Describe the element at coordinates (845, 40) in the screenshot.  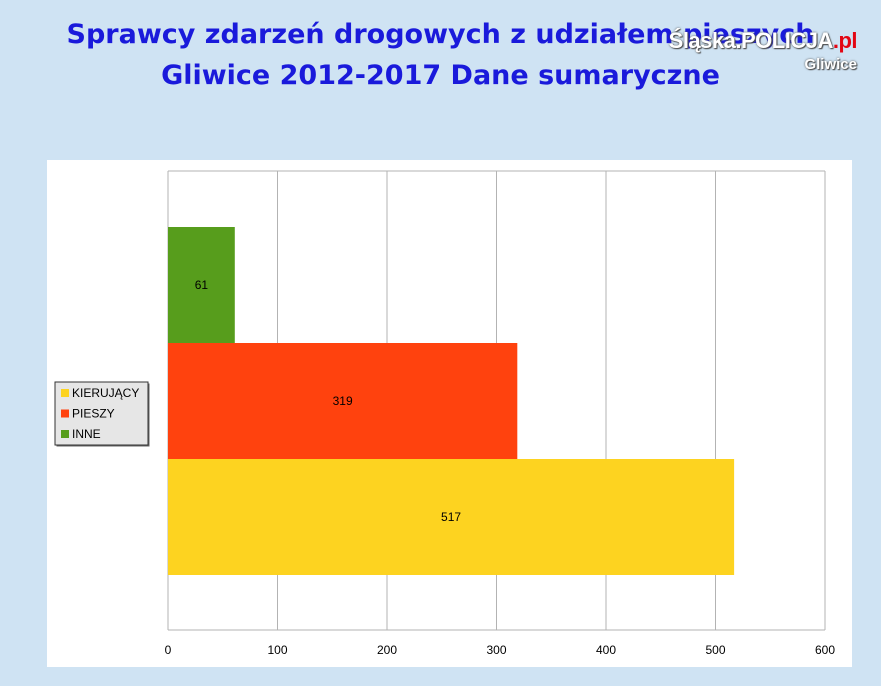
I see `logo-tld: .pl` at that location.